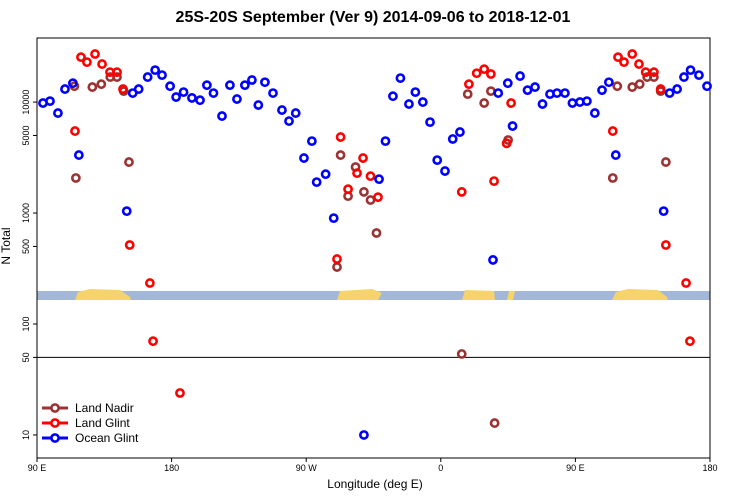 The image size is (750, 500). What do you see at coordinates (307, 468) in the screenshot?
I see `x-tick-label: 90 W` at bounding box center [307, 468].